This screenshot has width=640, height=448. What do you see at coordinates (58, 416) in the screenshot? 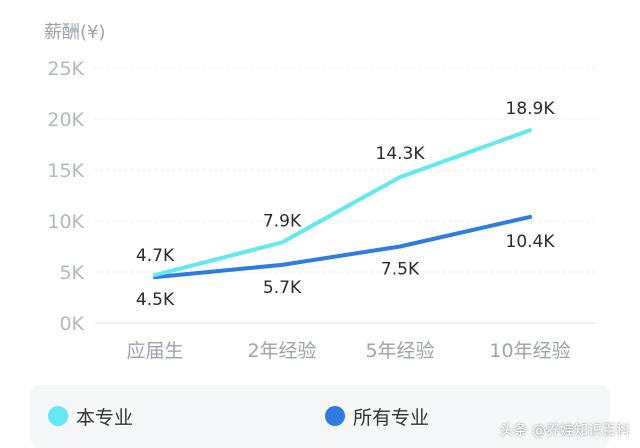
I see `legend-dot-major` at bounding box center [58, 416].